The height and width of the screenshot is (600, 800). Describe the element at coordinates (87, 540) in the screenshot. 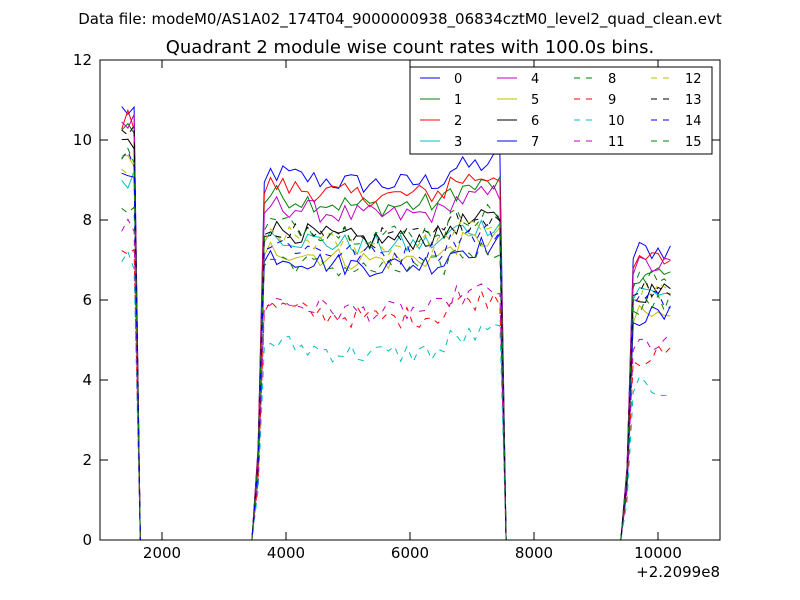

I see `y-tick-label: 0` at that location.